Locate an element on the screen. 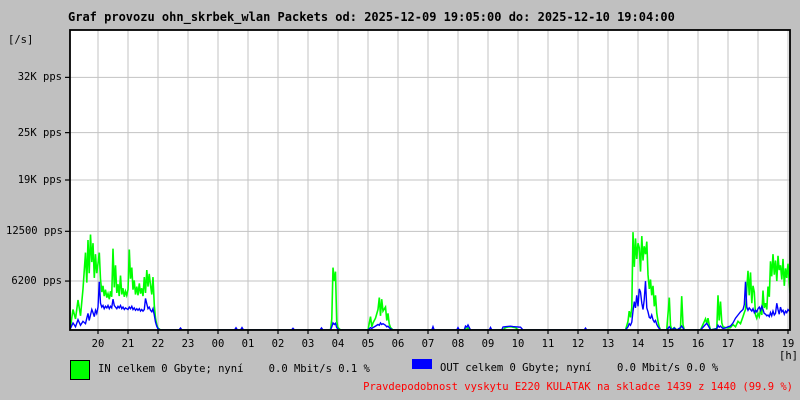  x-axis-label: 06 is located at coordinates (398, 344).